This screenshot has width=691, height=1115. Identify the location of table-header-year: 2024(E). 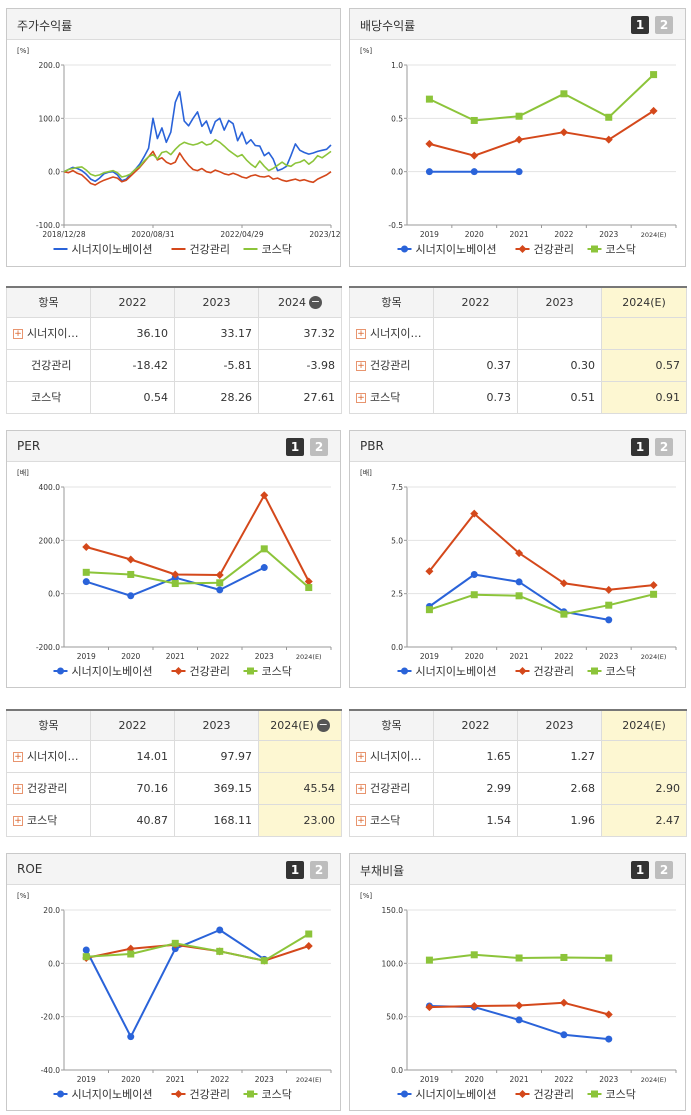
(644, 302).